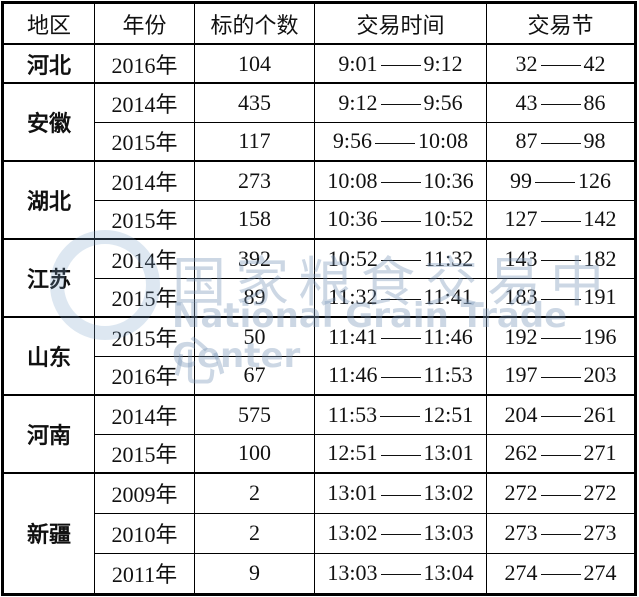  What do you see at coordinates (48, 533) in the screenshot?
I see `region-cell: 新疆` at bounding box center [48, 533].